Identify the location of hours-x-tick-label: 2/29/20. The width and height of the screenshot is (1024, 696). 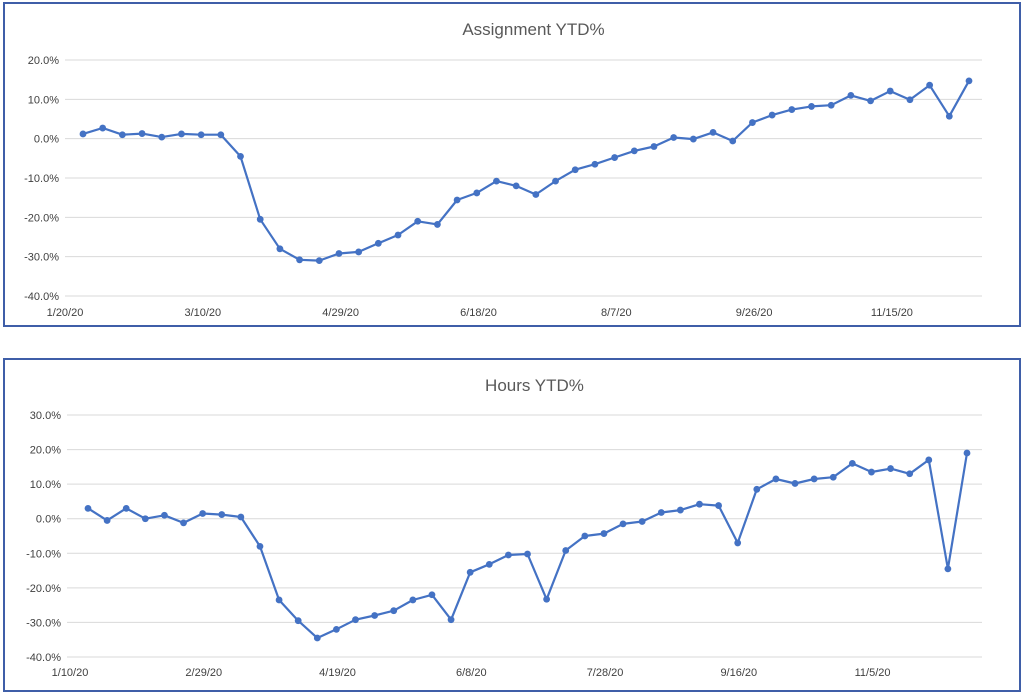
(203, 673).